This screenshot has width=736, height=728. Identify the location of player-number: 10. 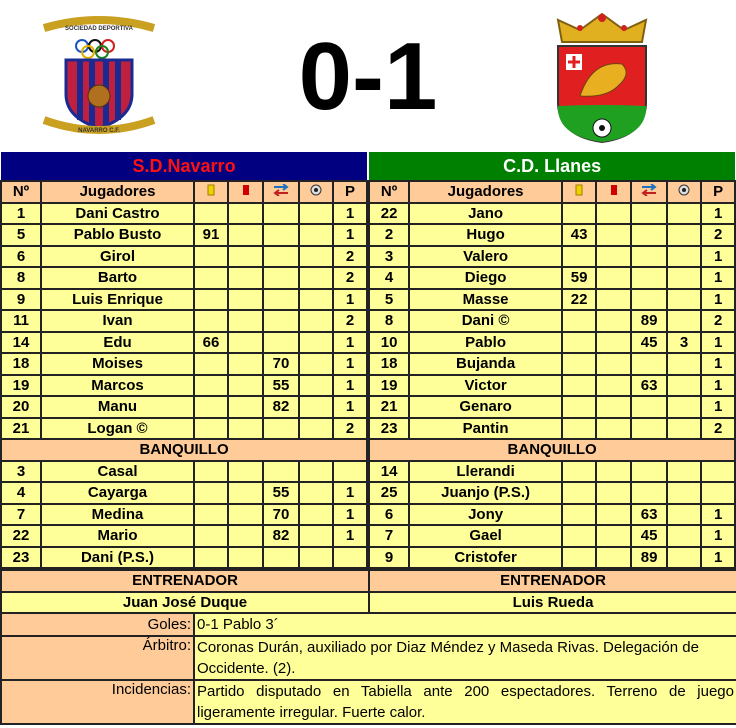
(389, 342).